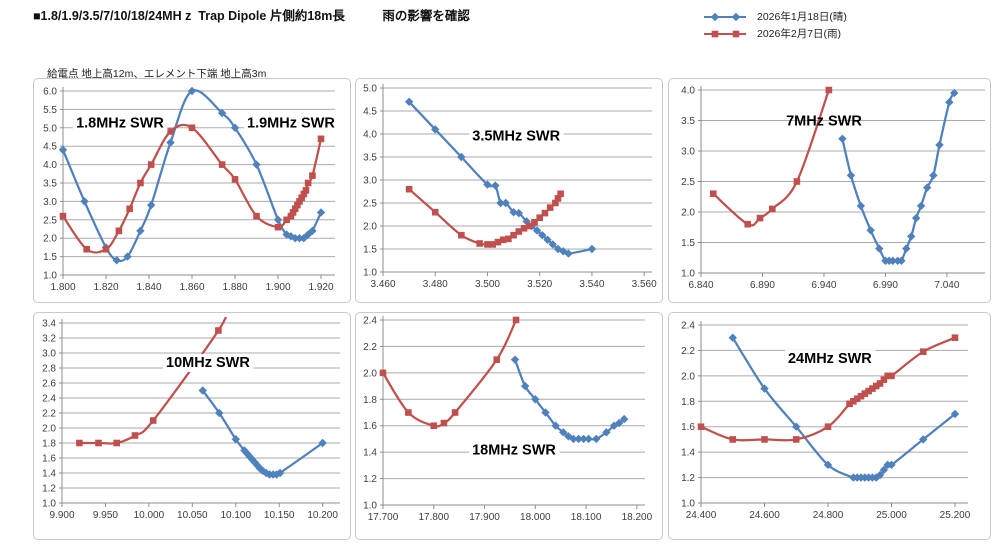  What do you see at coordinates (370, 426) in the screenshot?
I see `y-tick-label: 1.6` at bounding box center [370, 426].